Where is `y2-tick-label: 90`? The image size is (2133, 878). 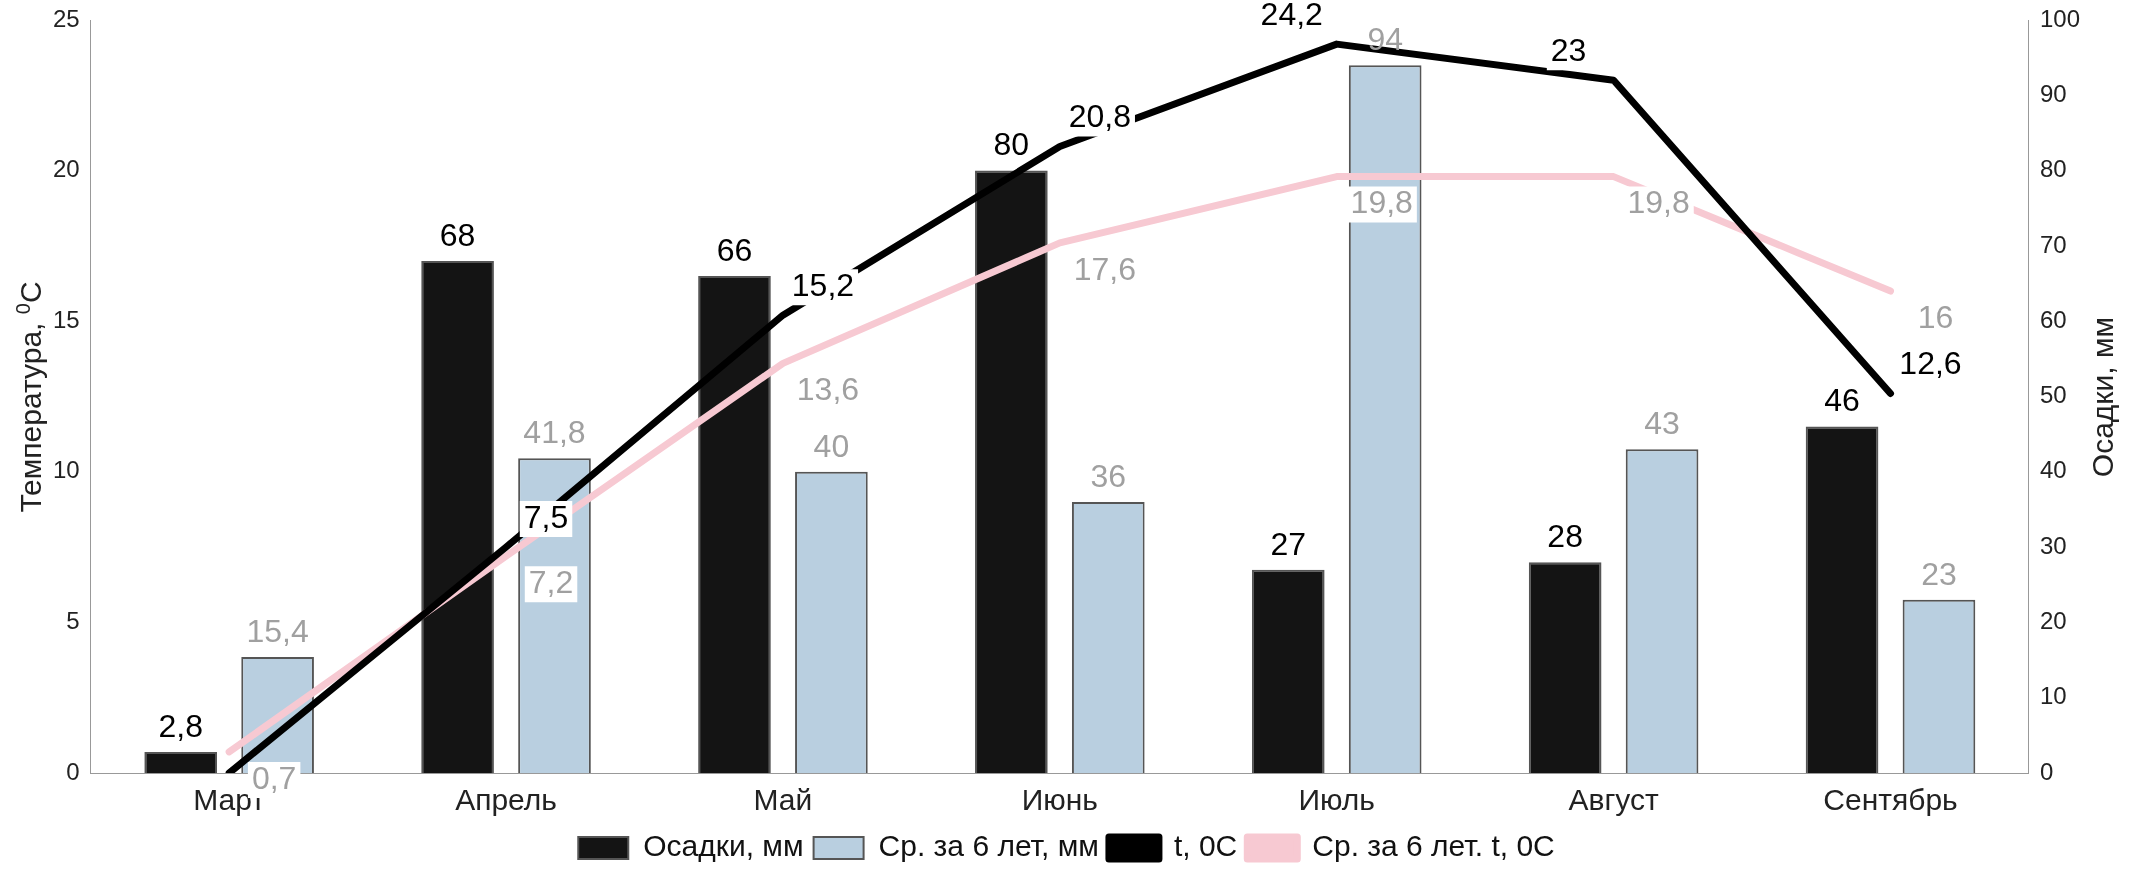
y2-tick-label: 90 is located at coordinates (2053, 93).